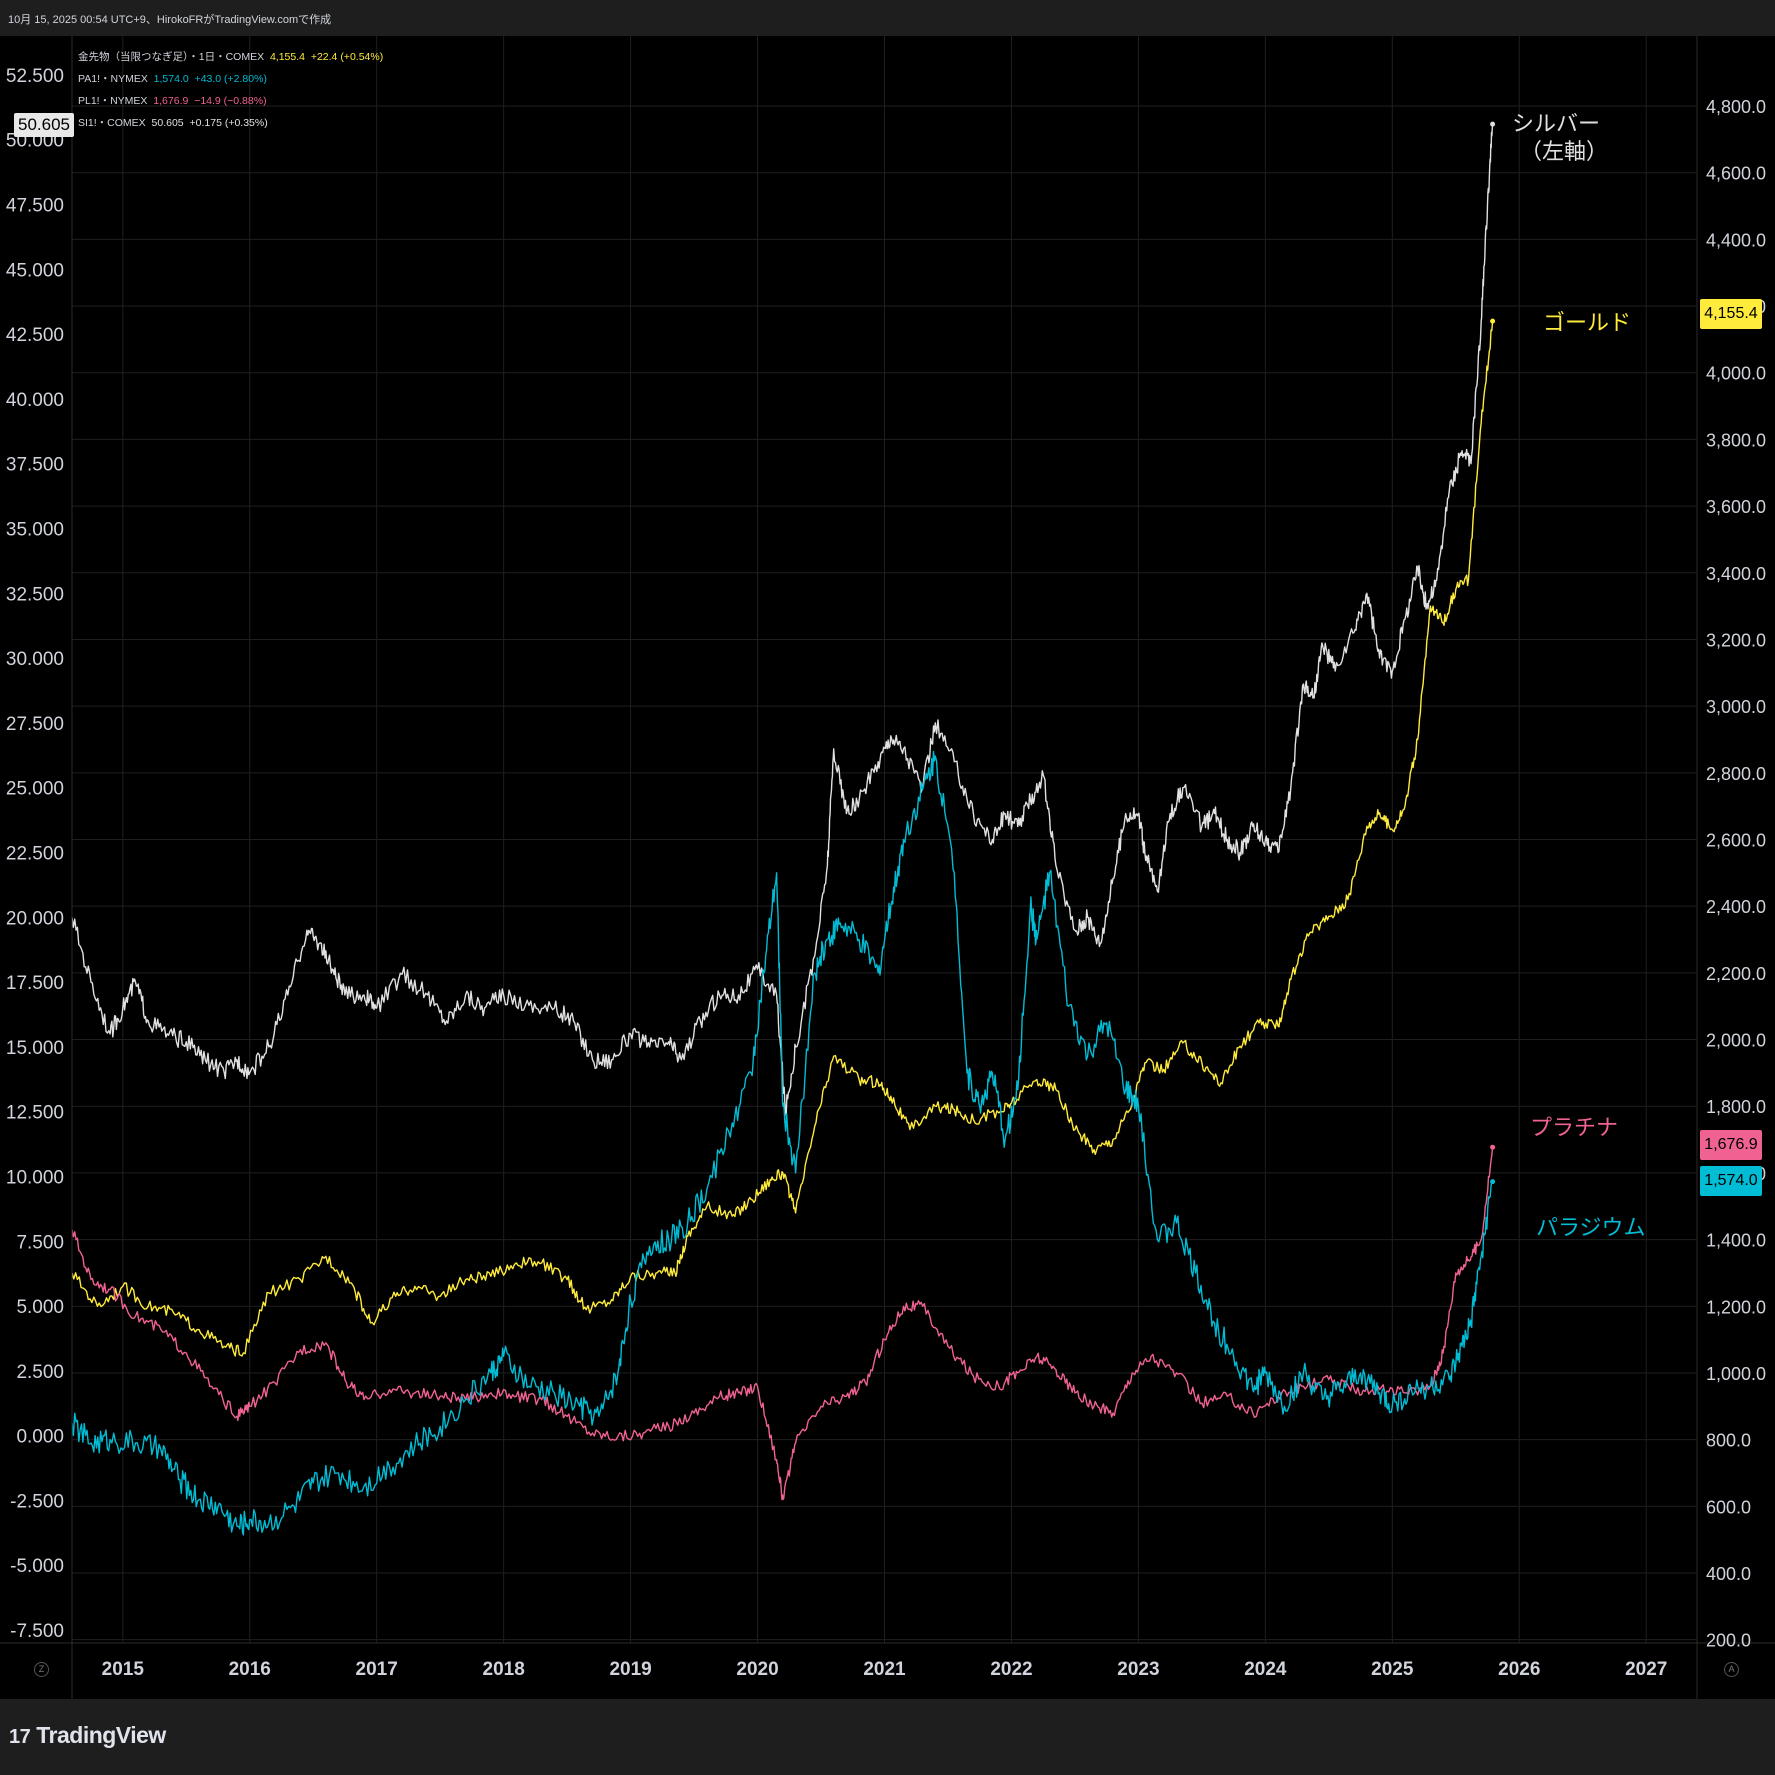  Describe the element at coordinates (35, 270) in the screenshot. I see `left-axis-tick-label: 45.000` at that location.